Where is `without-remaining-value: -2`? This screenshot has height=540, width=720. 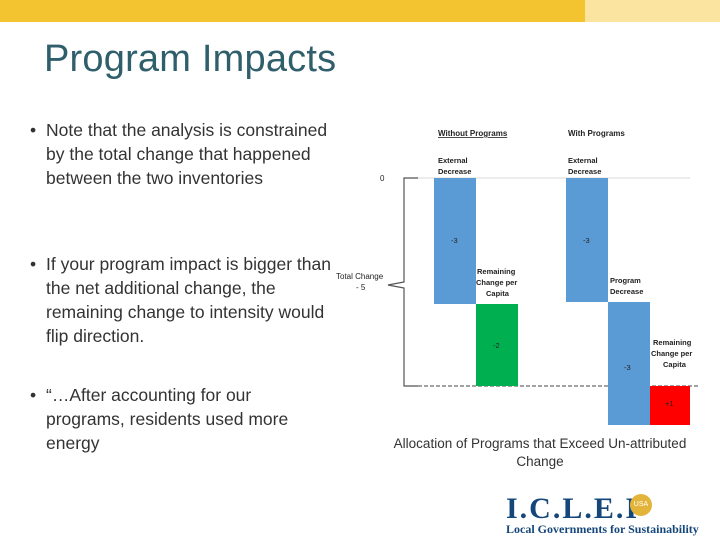 without-remaining-value: -2 is located at coordinates (496, 345).